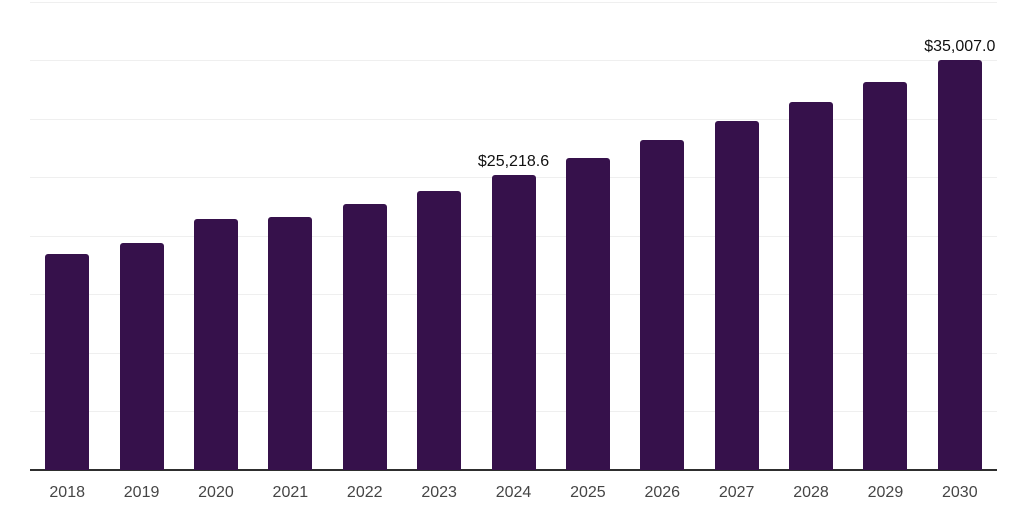 Image resolution: width=1024 pixels, height=512 pixels. What do you see at coordinates (513, 470) in the screenshot?
I see `x-axis-line` at bounding box center [513, 470].